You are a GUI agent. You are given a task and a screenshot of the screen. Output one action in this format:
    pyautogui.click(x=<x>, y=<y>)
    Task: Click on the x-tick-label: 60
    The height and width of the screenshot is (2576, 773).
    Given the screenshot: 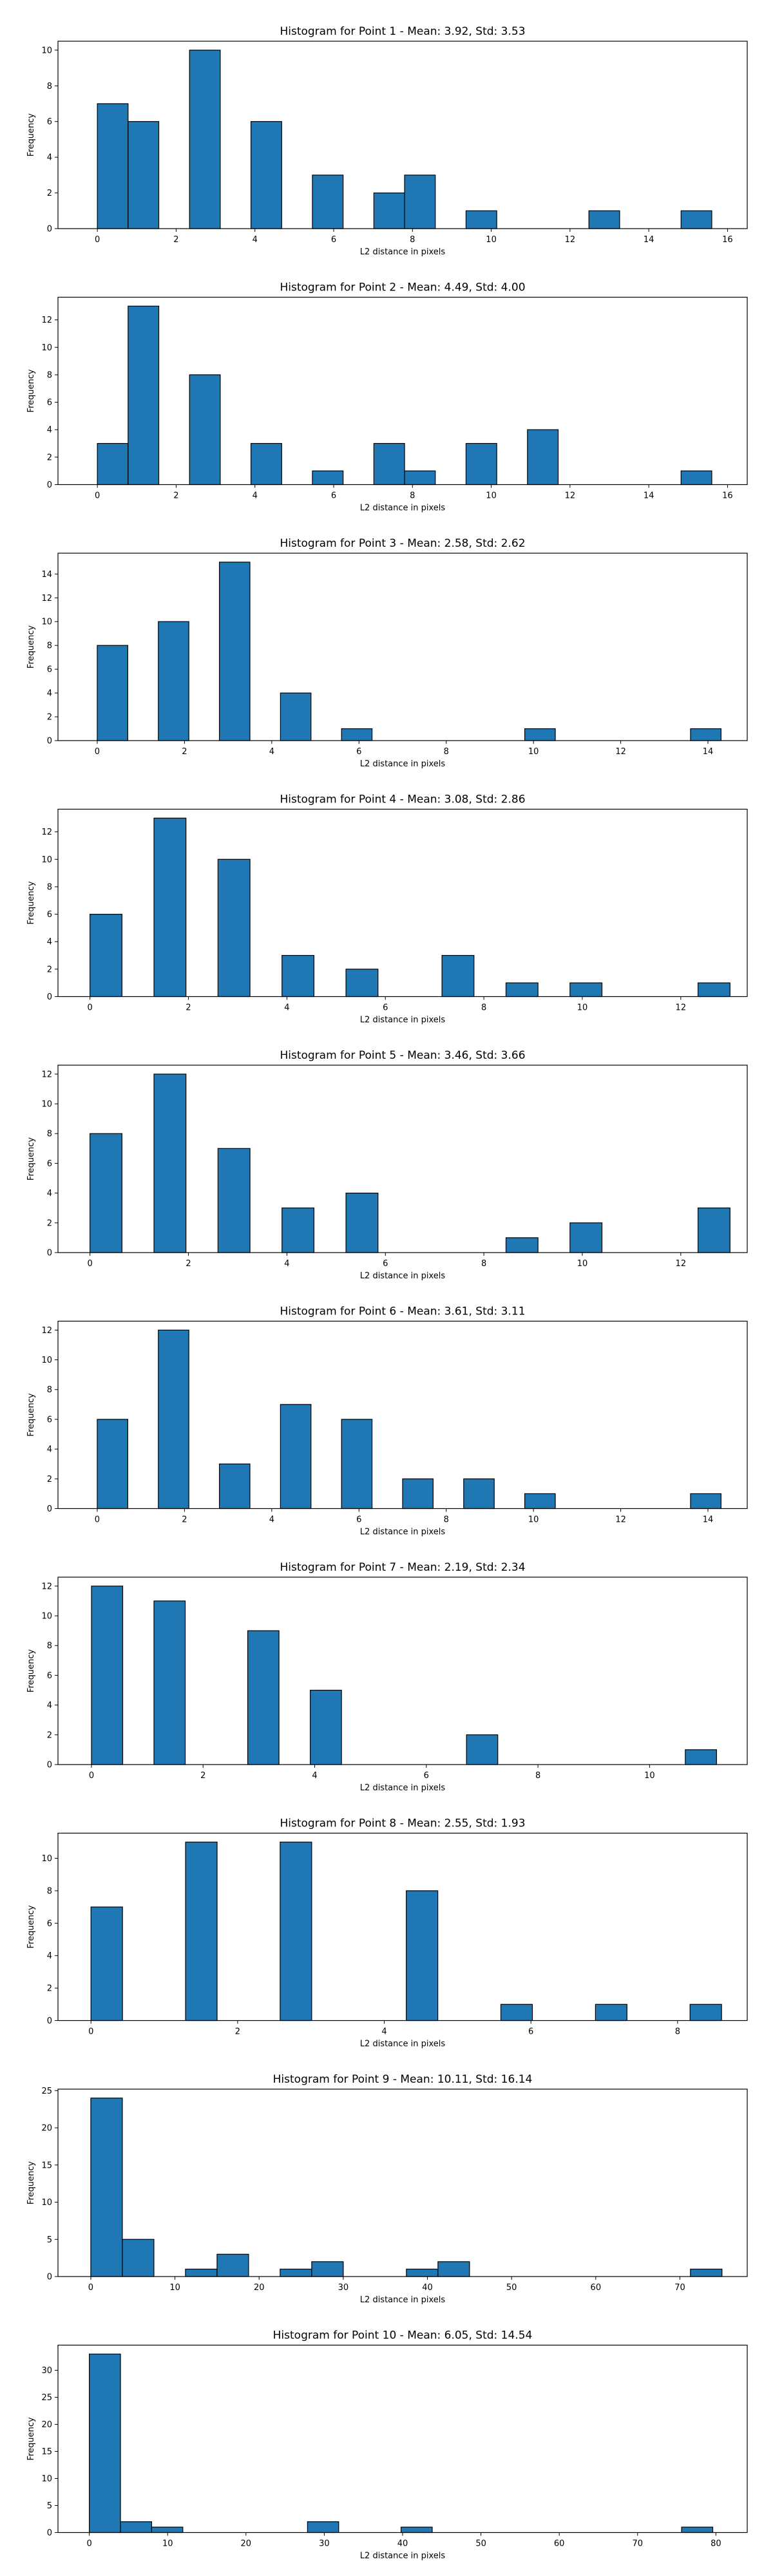 What is the action you would take?
    pyautogui.click(x=559, y=2544)
    